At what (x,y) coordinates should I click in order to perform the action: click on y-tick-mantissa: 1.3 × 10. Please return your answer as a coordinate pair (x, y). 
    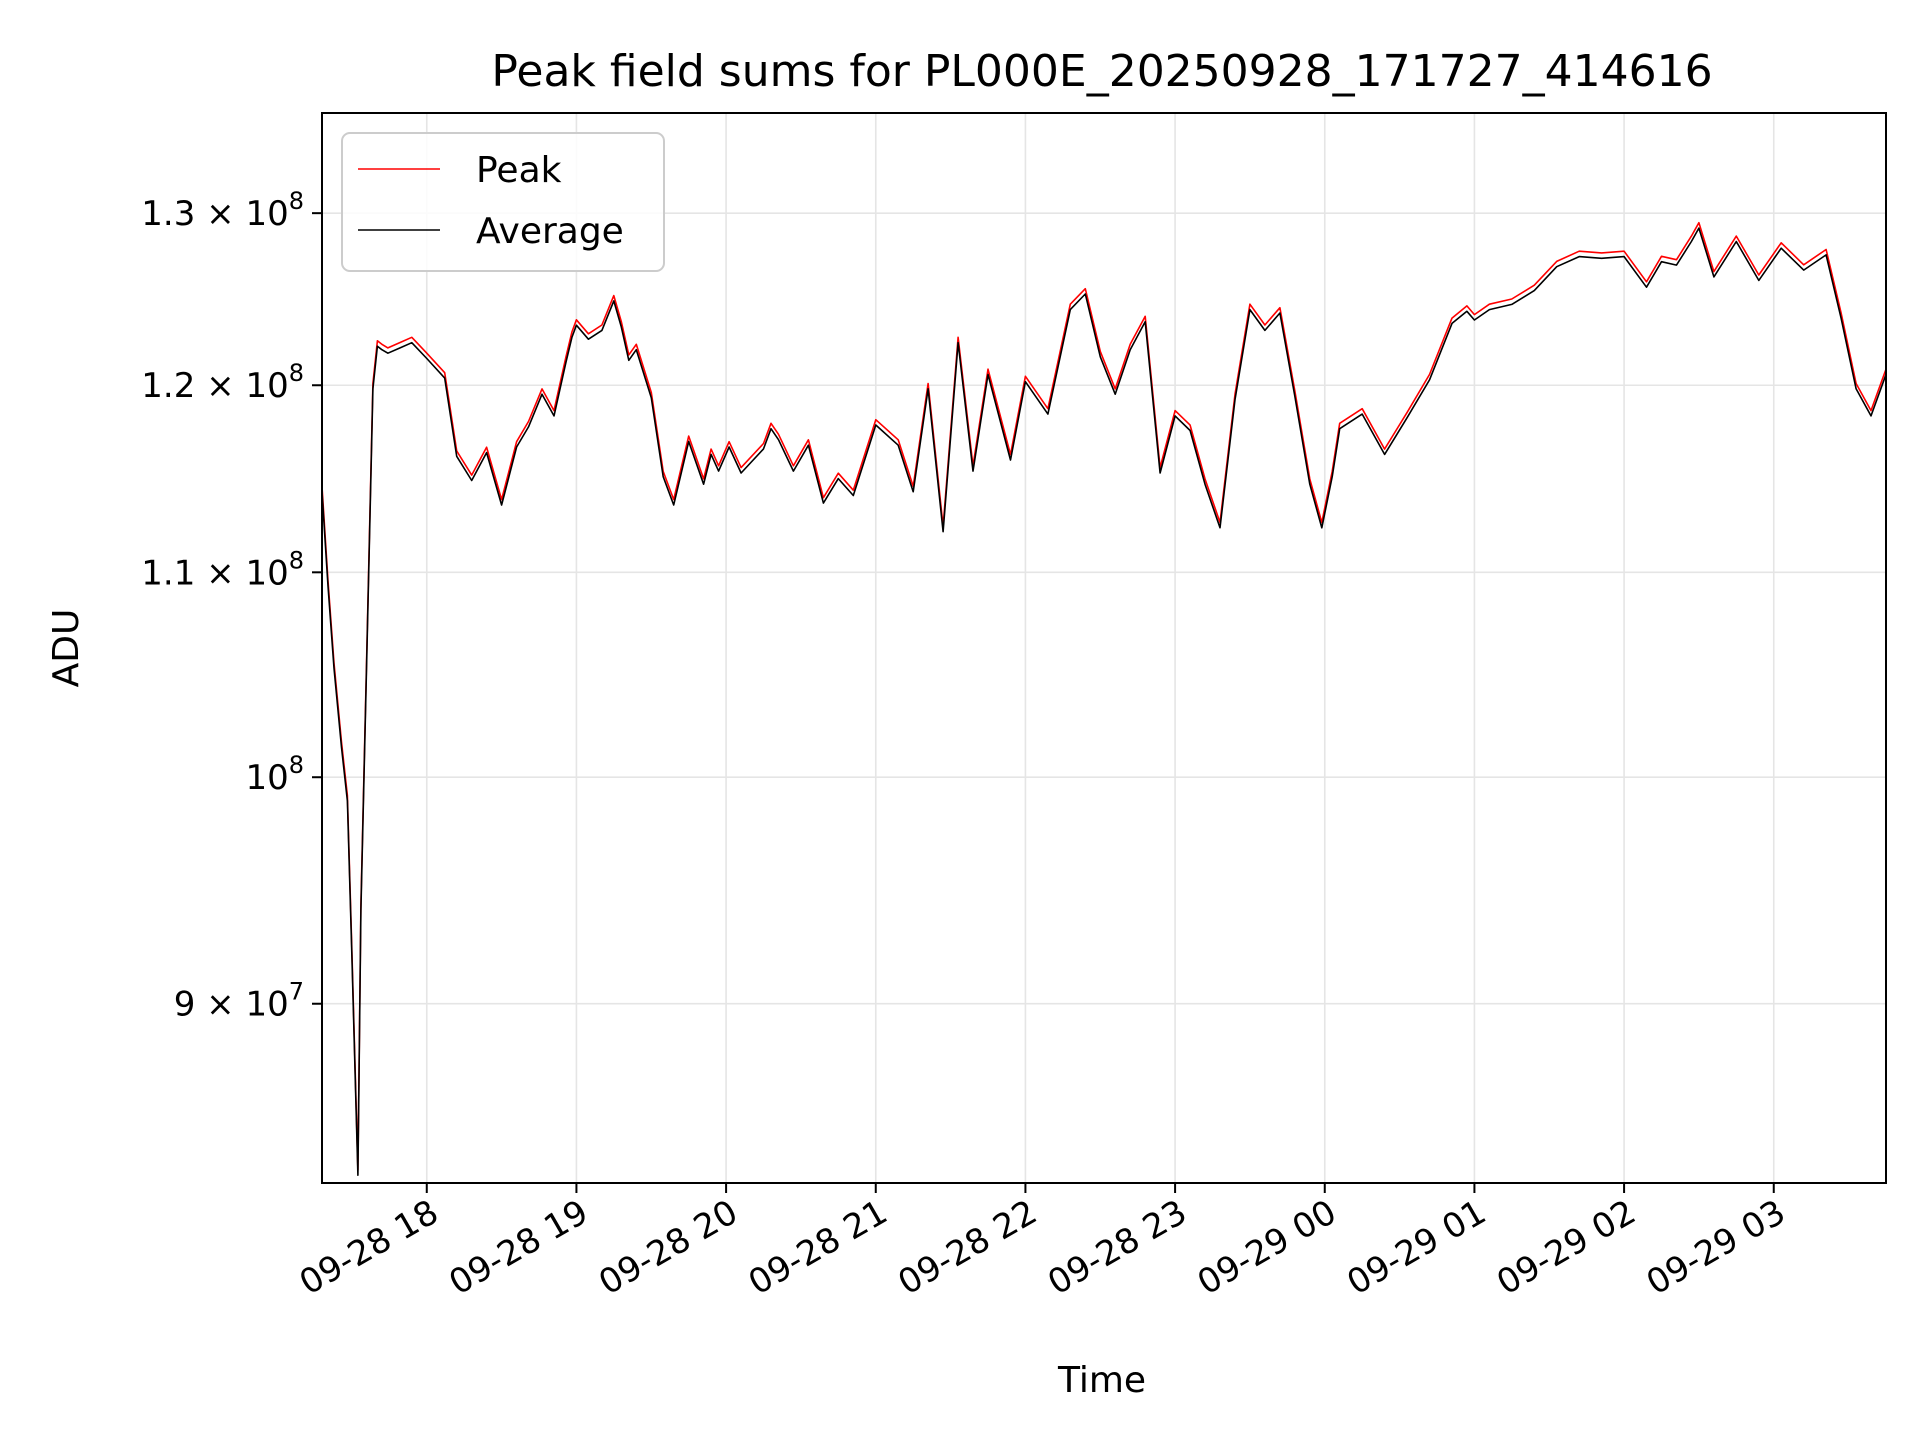
    Looking at the image, I should click on (214, 214).